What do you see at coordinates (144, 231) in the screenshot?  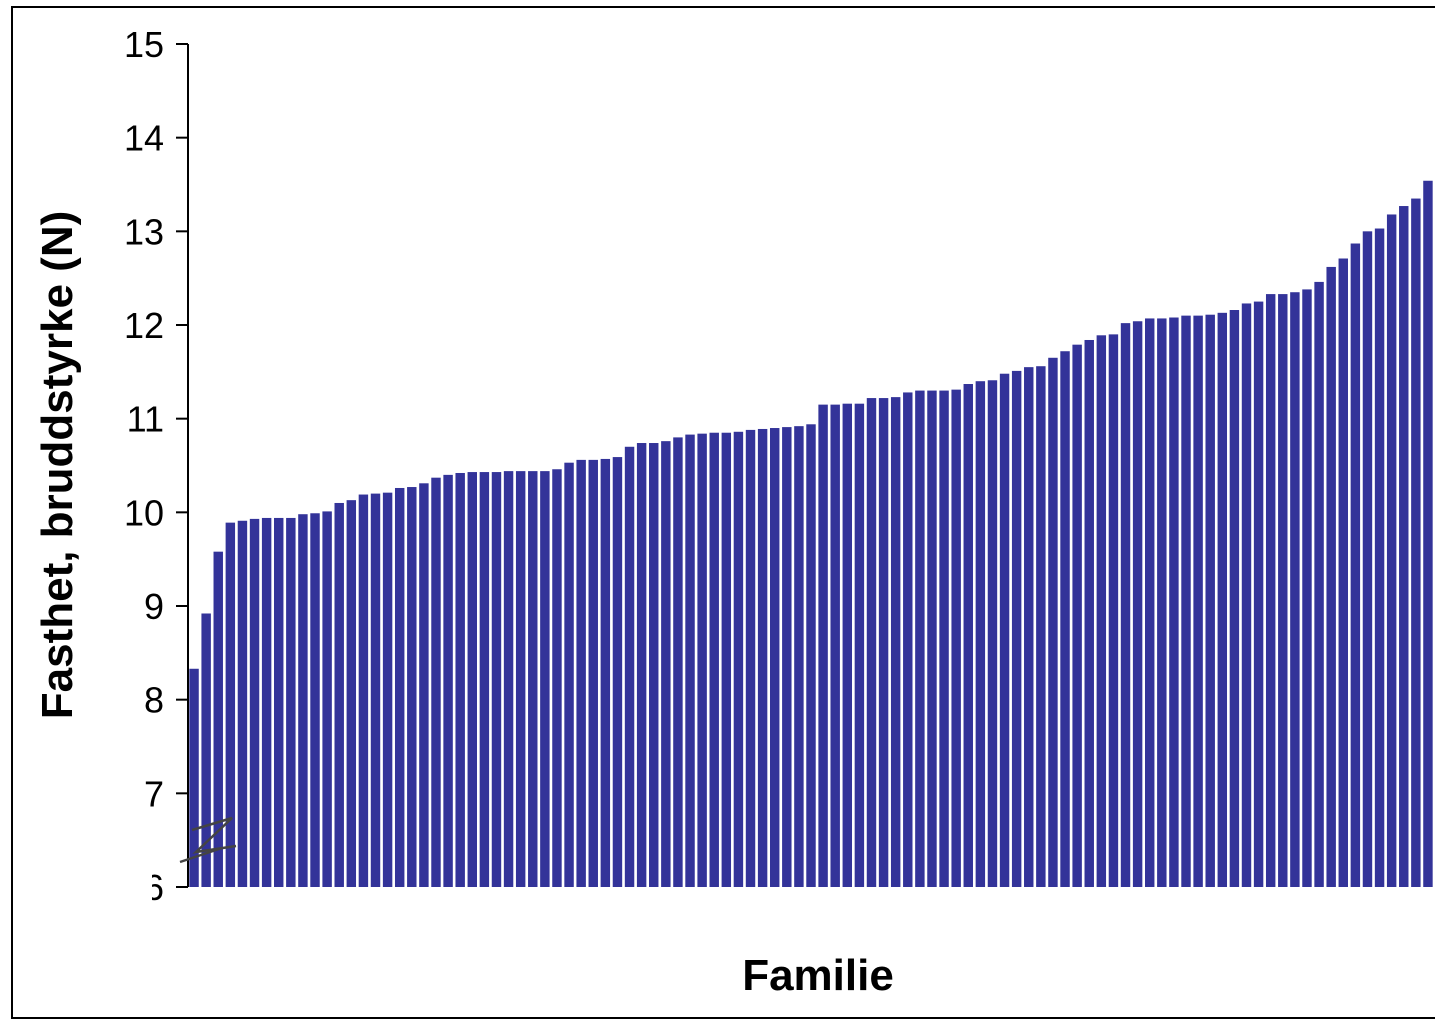 I see `y-tick-label: 13` at bounding box center [144, 231].